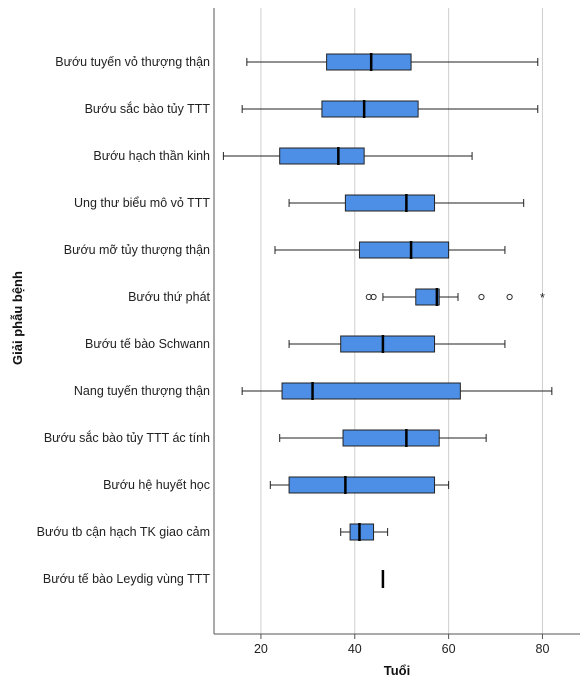 This screenshot has width=587, height=694. What do you see at coordinates (455, 297) in the screenshot?
I see `box-group: *` at bounding box center [455, 297].